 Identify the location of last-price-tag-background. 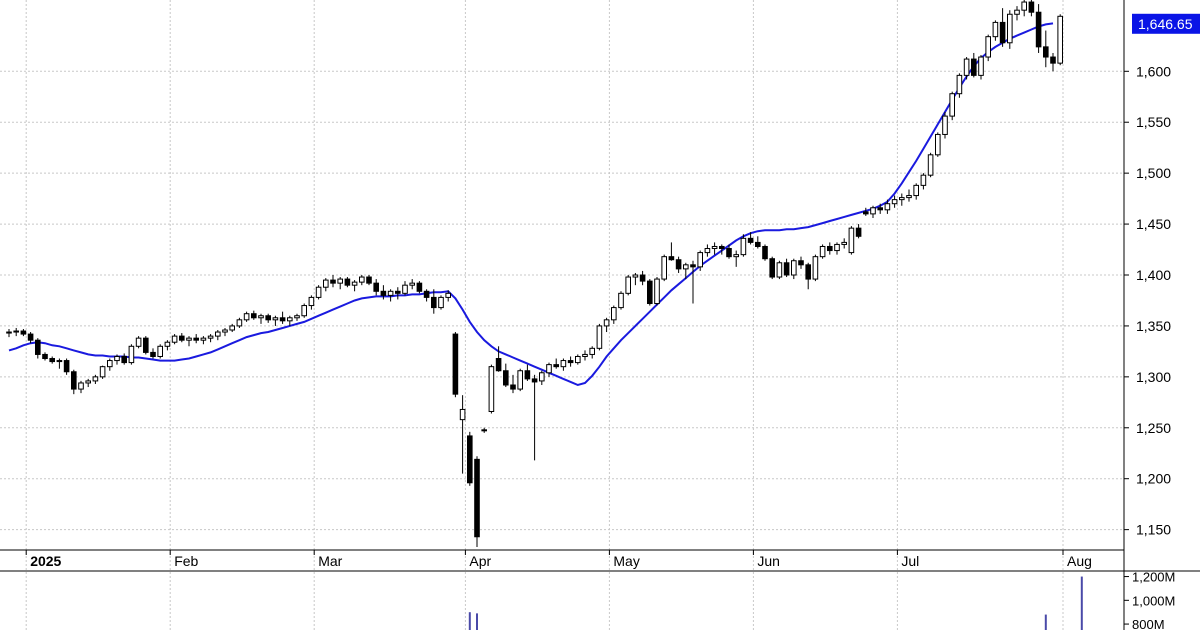
(1166, 23).